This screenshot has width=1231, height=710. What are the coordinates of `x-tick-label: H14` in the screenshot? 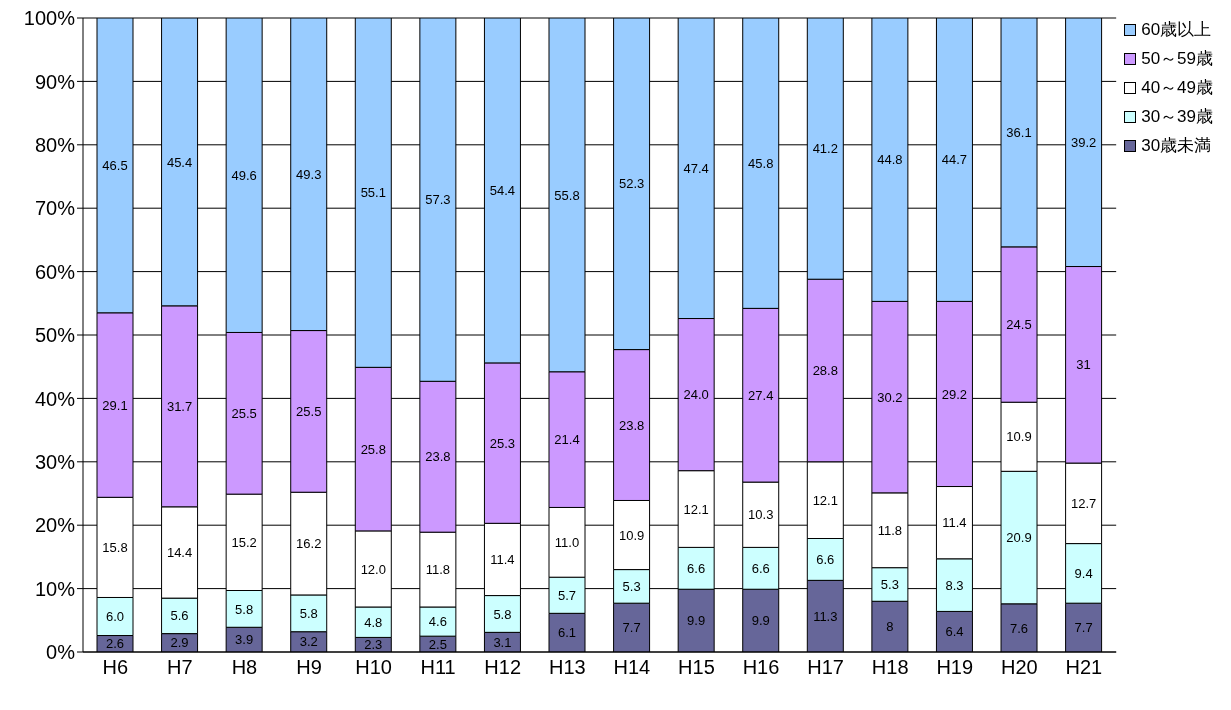 It's located at (632, 667).